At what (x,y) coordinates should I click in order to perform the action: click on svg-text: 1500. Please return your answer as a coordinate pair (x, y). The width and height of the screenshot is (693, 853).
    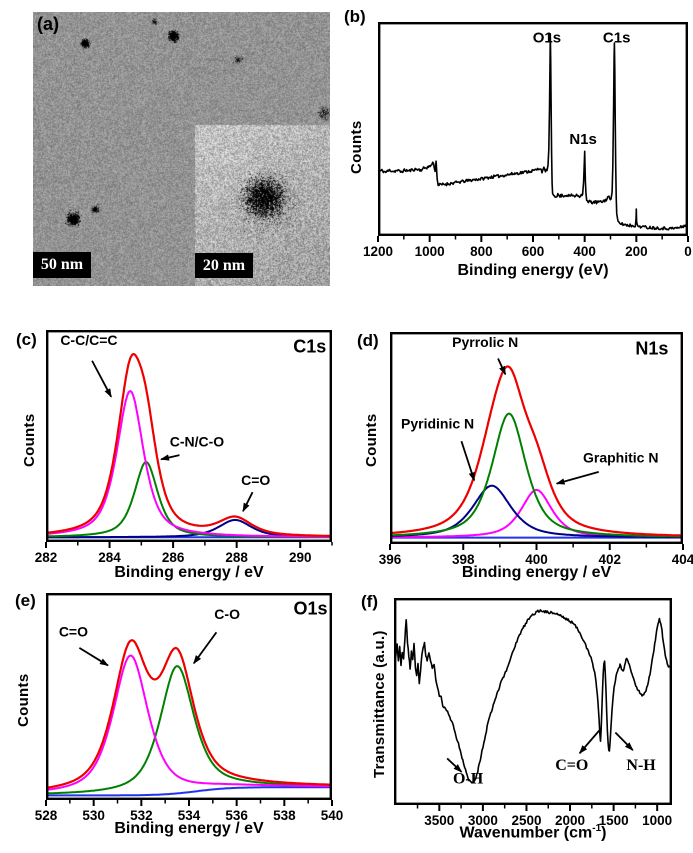
    Looking at the image, I should click on (614, 820).